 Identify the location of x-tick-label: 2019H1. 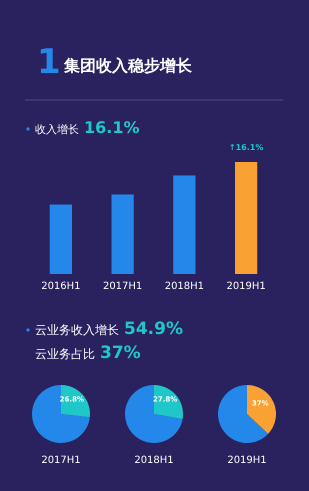
(246, 286).